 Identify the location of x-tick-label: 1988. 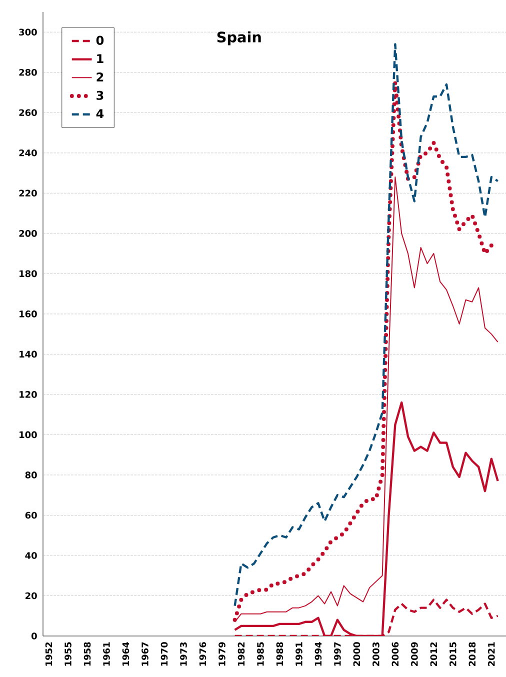
(280, 654).